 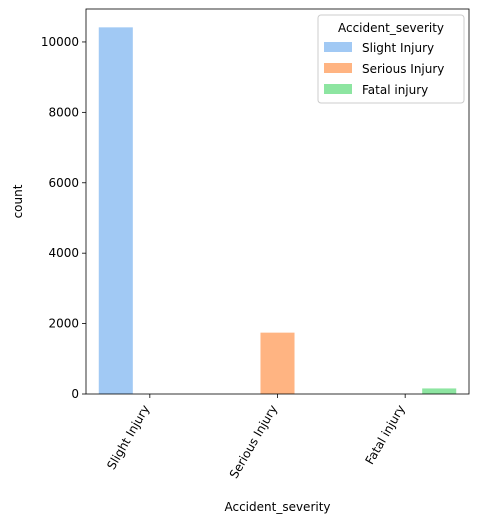 I want to click on y-axis-label: count, so click(x=18, y=201).